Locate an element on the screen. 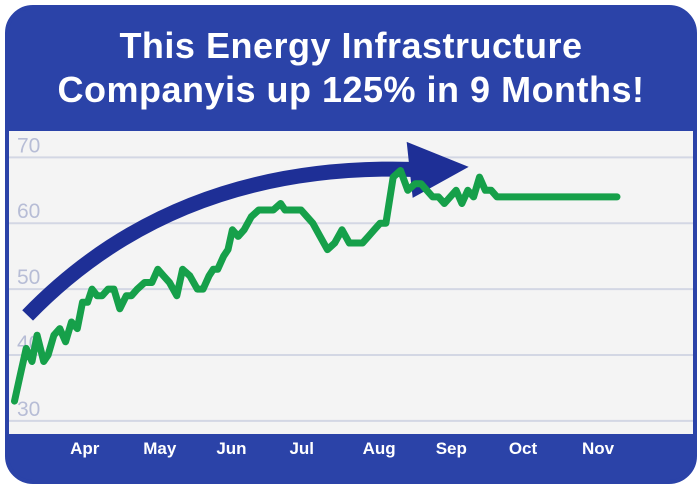  x-tick-label-apr: Apr is located at coordinates (85, 448).